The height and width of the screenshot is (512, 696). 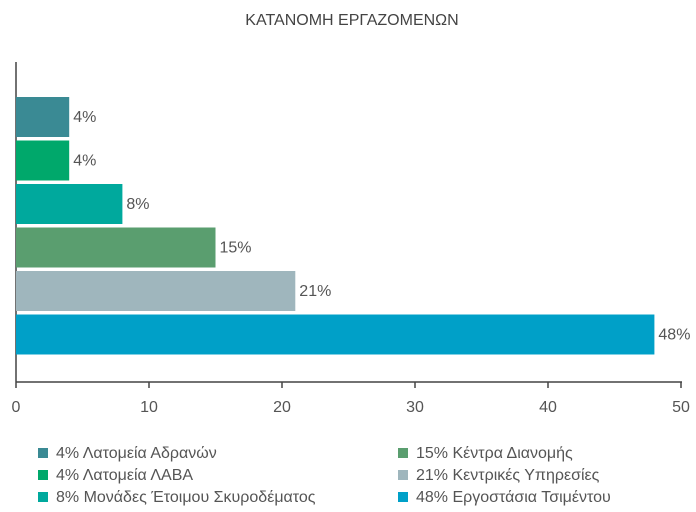 I want to click on legend-label: 4% Λατομεία ΛΑΒΑ, so click(x=124, y=475).